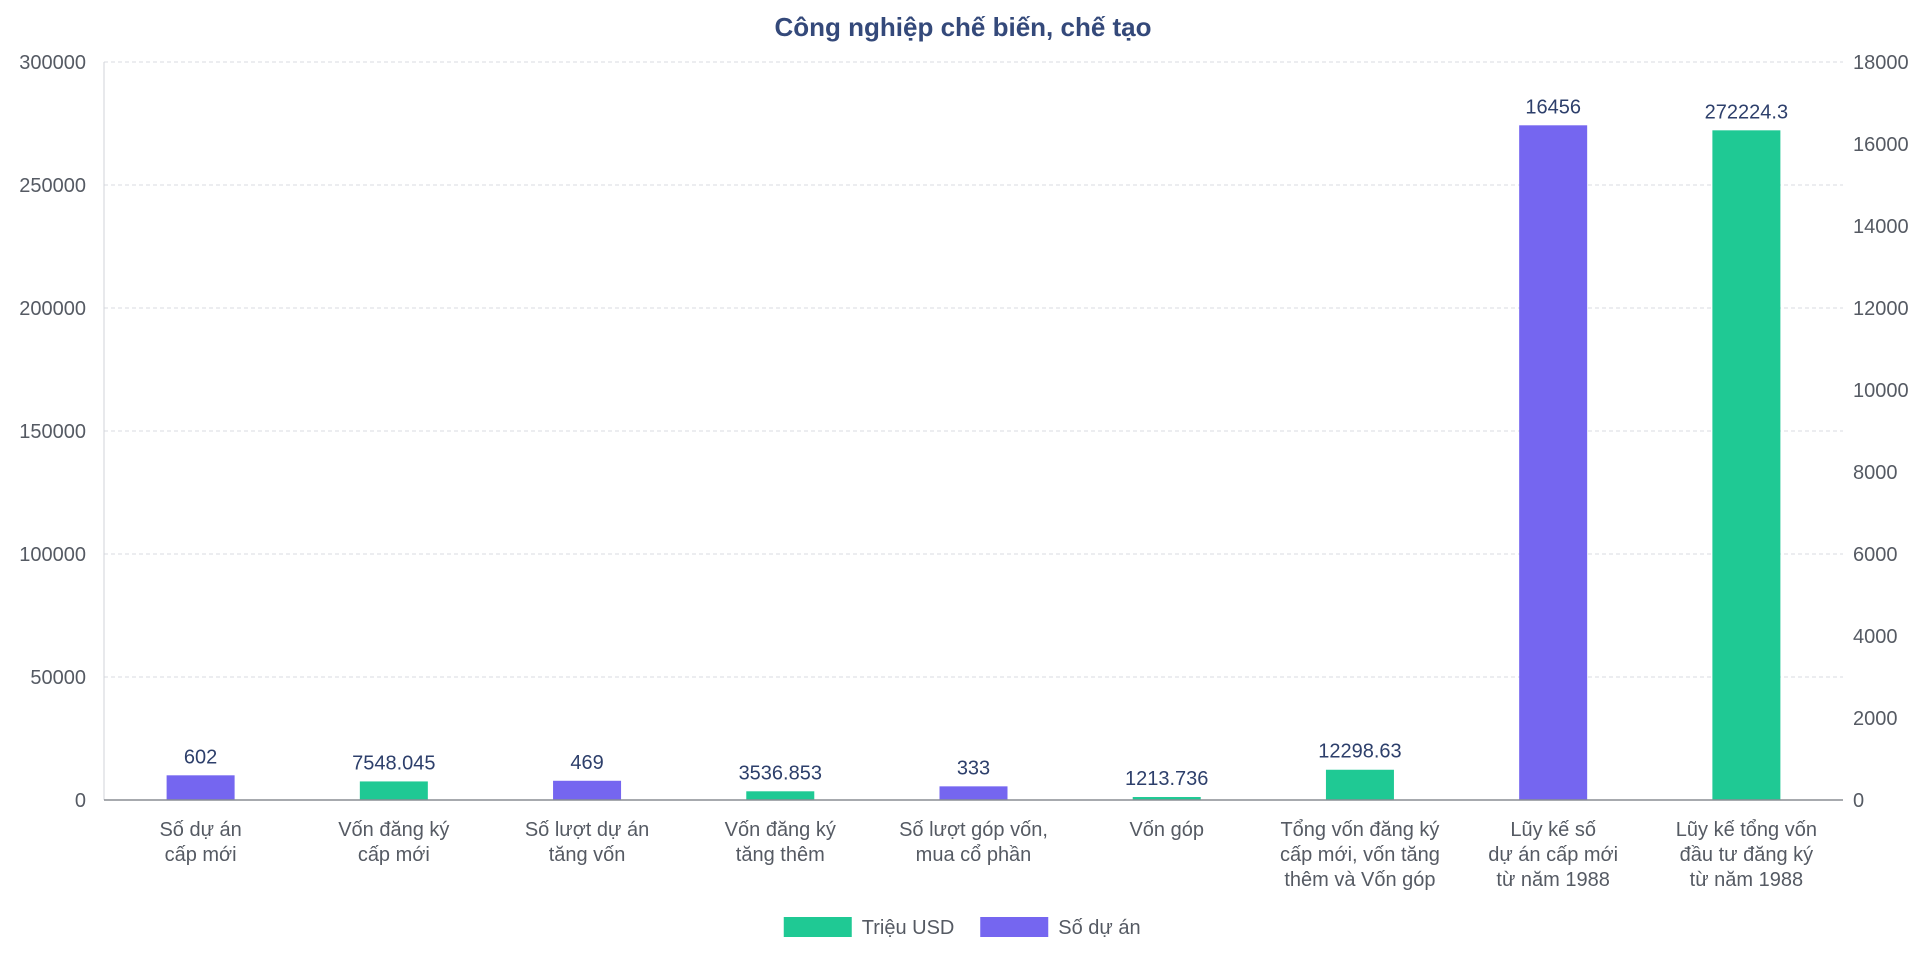 The height and width of the screenshot is (953, 1927). What do you see at coordinates (52, 309) in the screenshot?
I see `left-y-tick-label: 200000` at bounding box center [52, 309].